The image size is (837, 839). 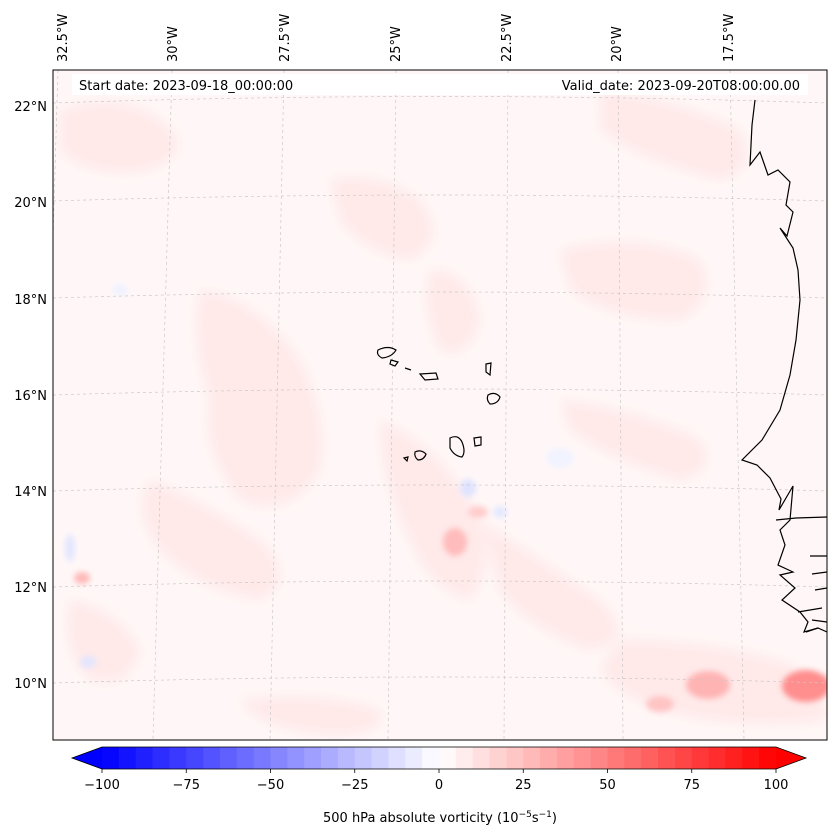 What do you see at coordinates (87, 758) in the screenshot?
I see `colorbar-extend-min` at bounding box center [87, 758].